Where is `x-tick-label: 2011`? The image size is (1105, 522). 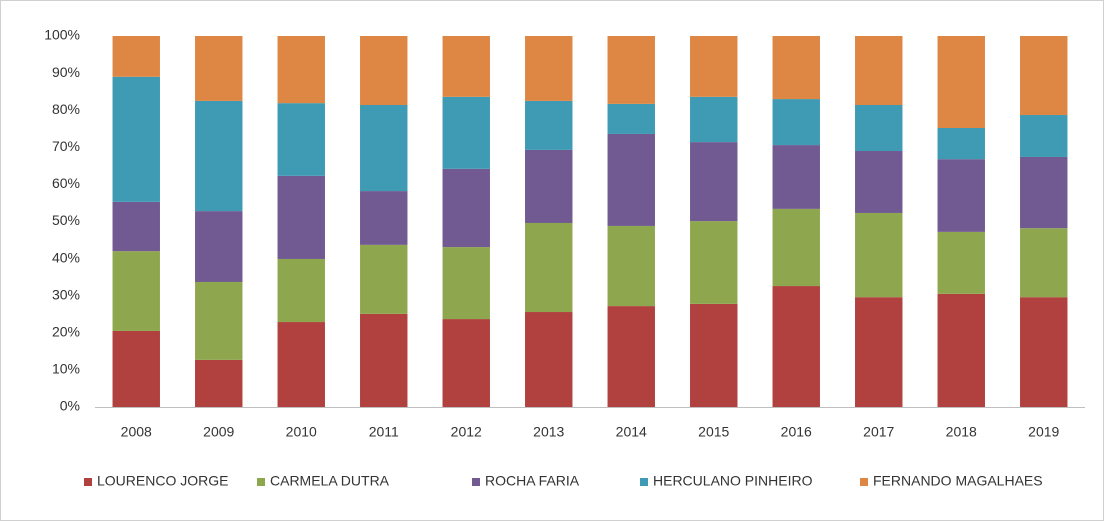 x-tick-label: 2011 is located at coordinates (384, 432).